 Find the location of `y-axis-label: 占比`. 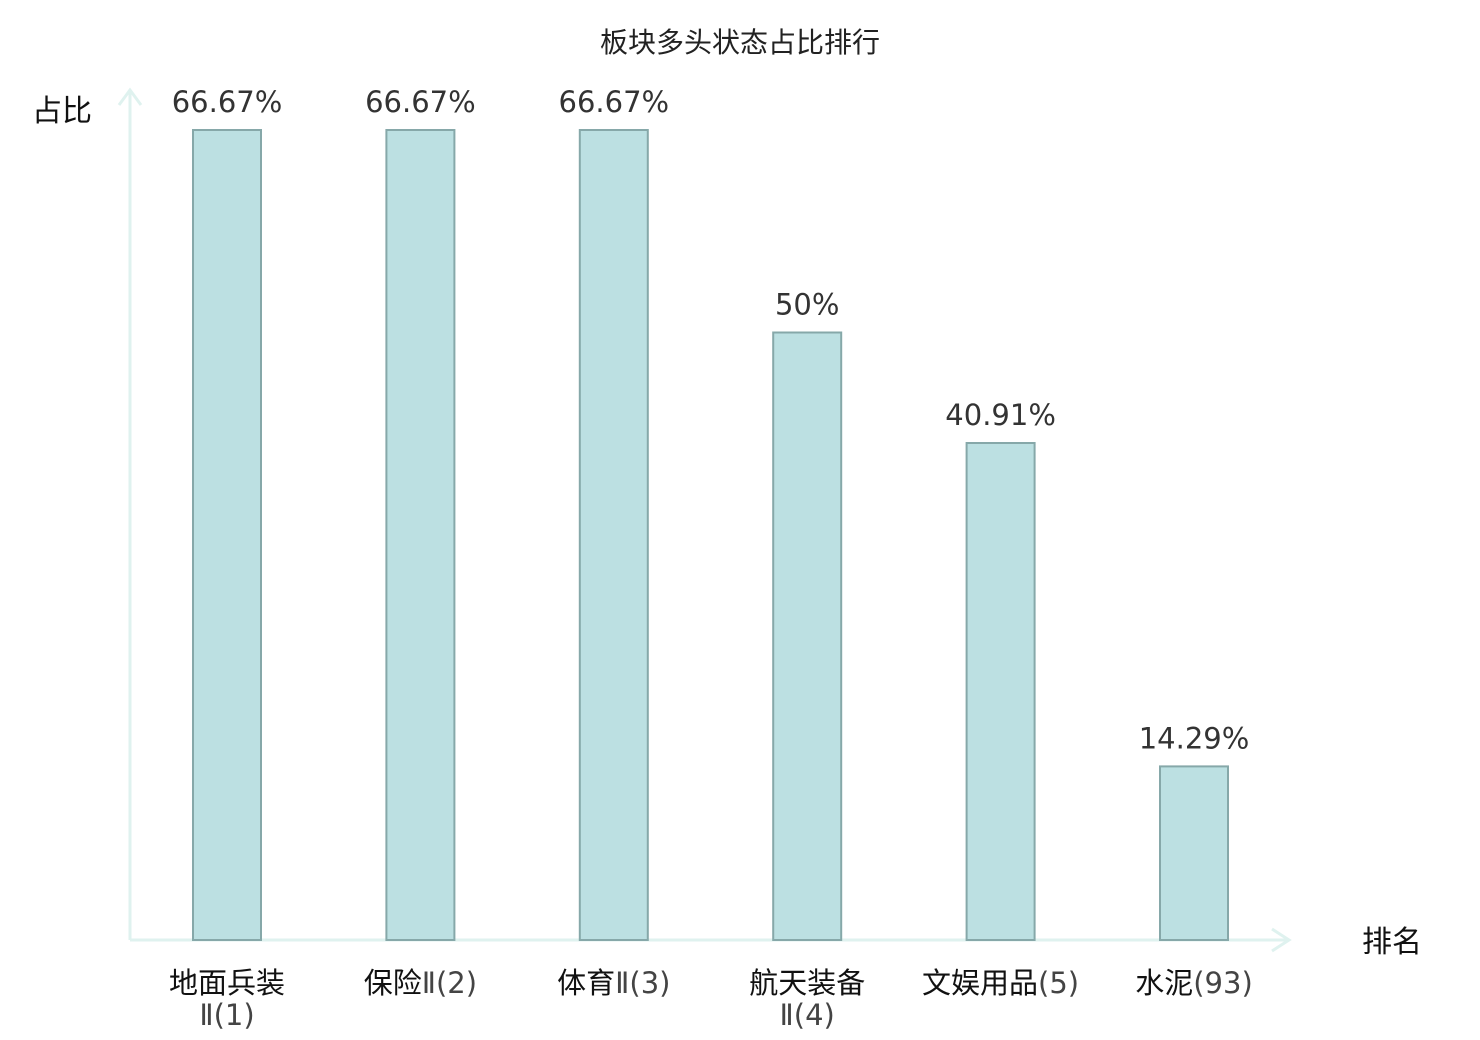

y-axis-label: 占比 is located at coordinates (62, 111).